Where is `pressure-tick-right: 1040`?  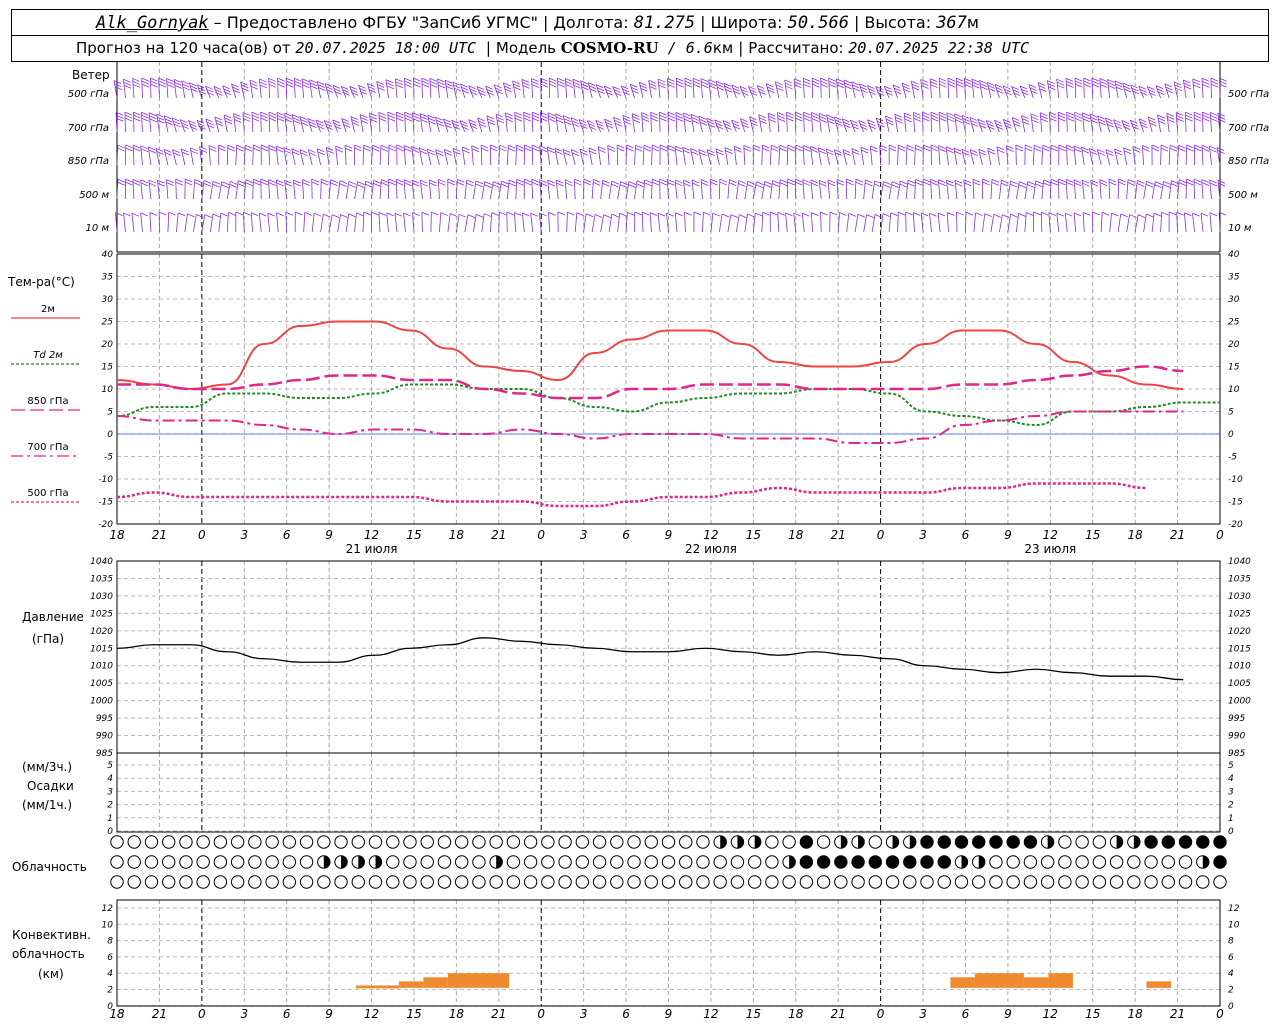 pressure-tick-right: 1040 is located at coordinates (1239, 562).